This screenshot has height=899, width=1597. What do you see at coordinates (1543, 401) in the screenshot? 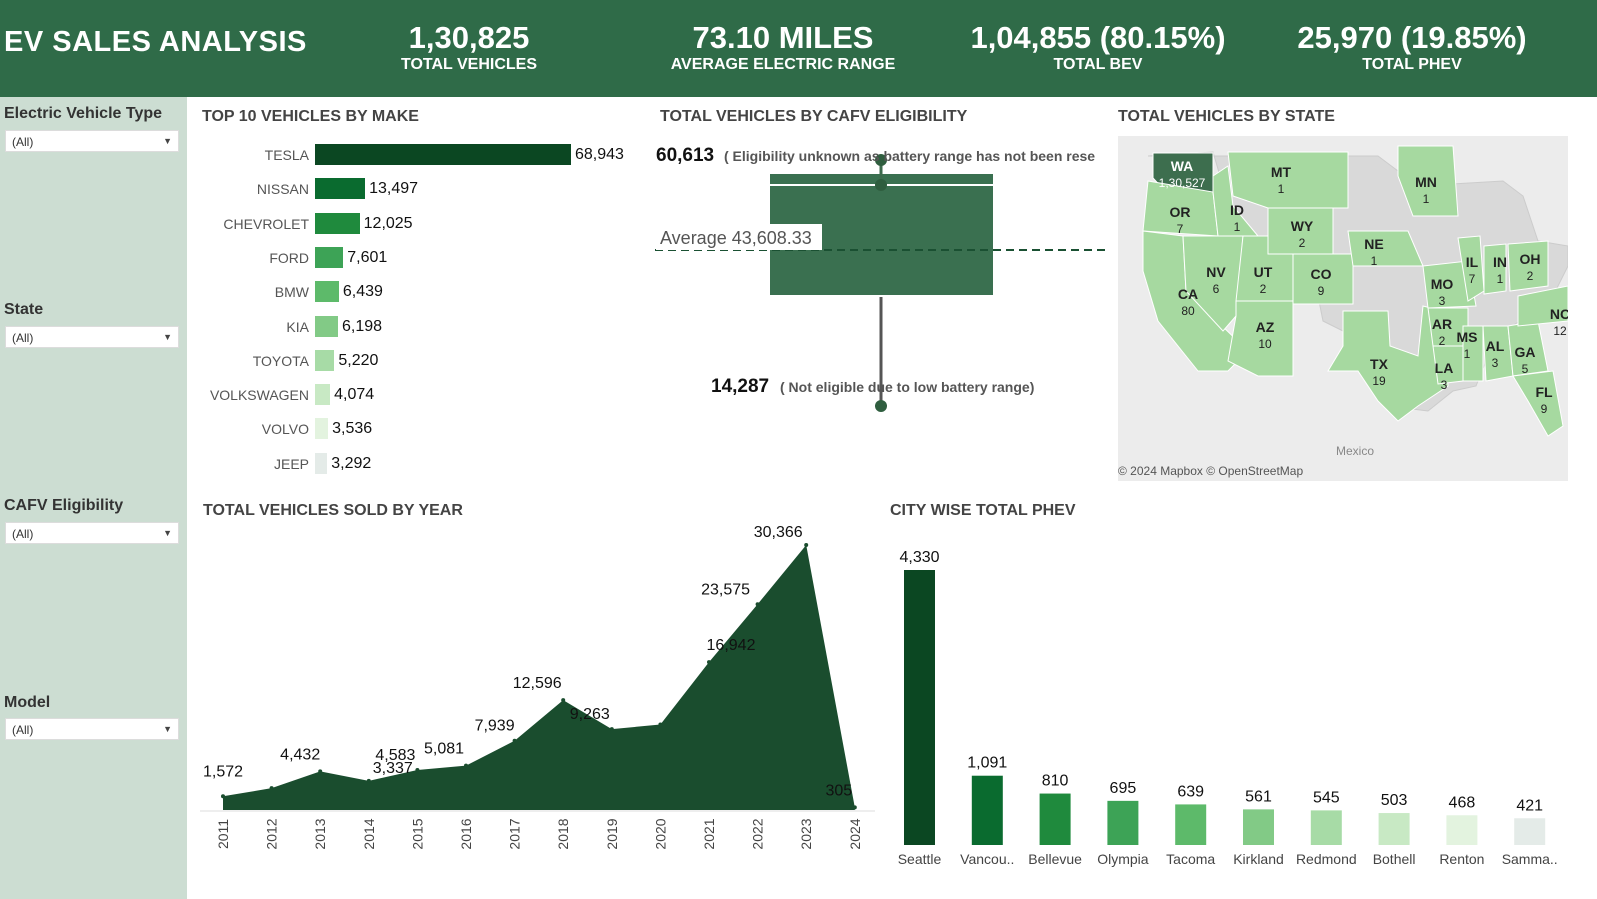
I see `state-label-fl: FL 9` at bounding box center [1543, 401].